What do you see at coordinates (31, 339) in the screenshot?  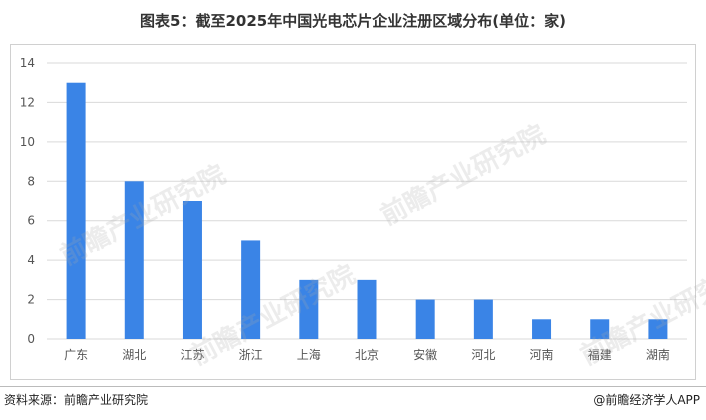 I see `y-tick-label: 0` at bounding box center [31, 339].